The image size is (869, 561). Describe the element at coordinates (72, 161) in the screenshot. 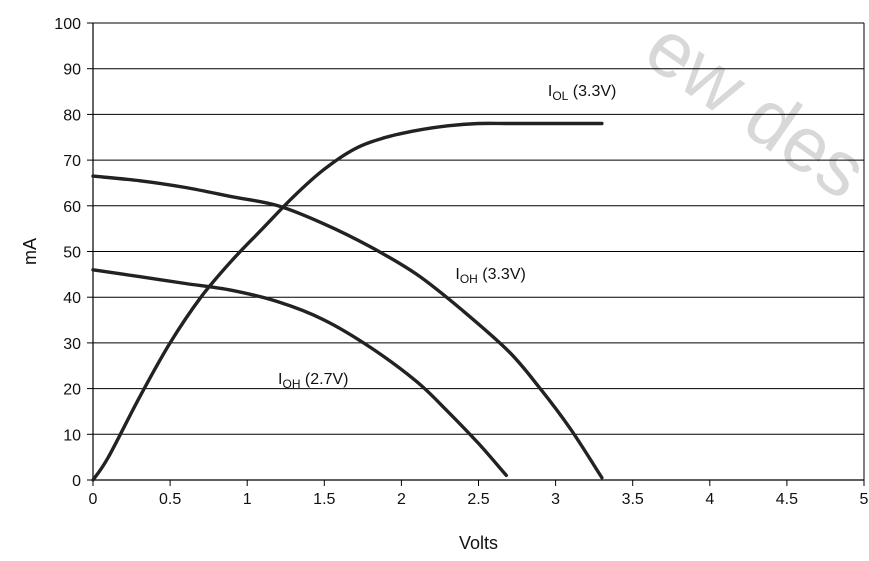

I see `y-tick-label-7: 70` at that location.